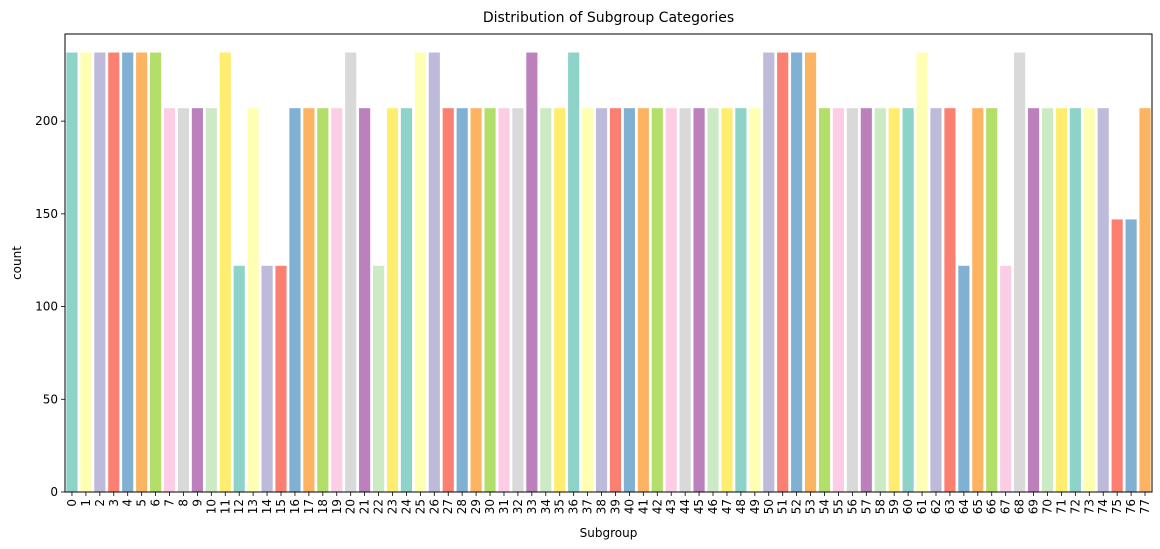 The width and height of the screenshot is (1160, 549). Describe the element at coordinates (1034, 506) in the screenshot. I see `x-tick-label: 69` at that location.